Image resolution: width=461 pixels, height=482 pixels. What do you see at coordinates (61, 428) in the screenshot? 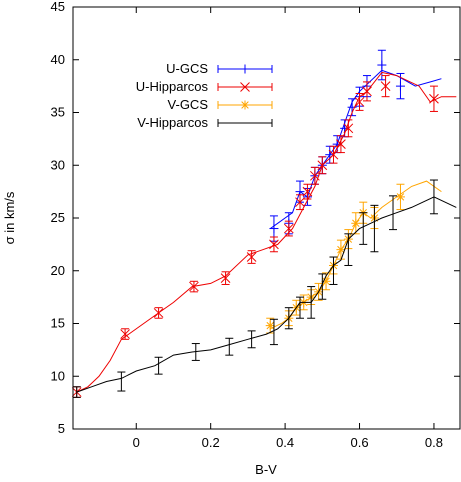
I see `y-tick-label: 5` at bounding box center [61, 428].